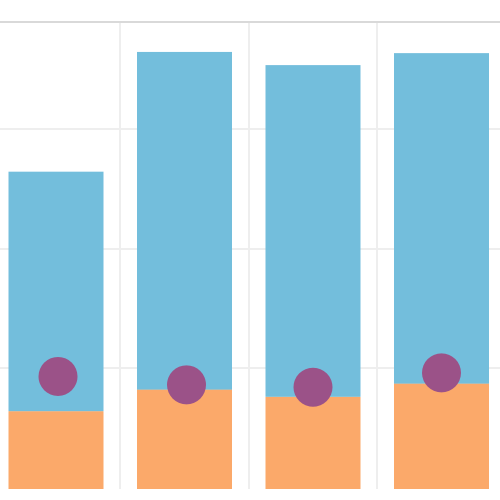  Describe the element at coordinates (249, 380) in the screenshot. I see `points-group` at that location.